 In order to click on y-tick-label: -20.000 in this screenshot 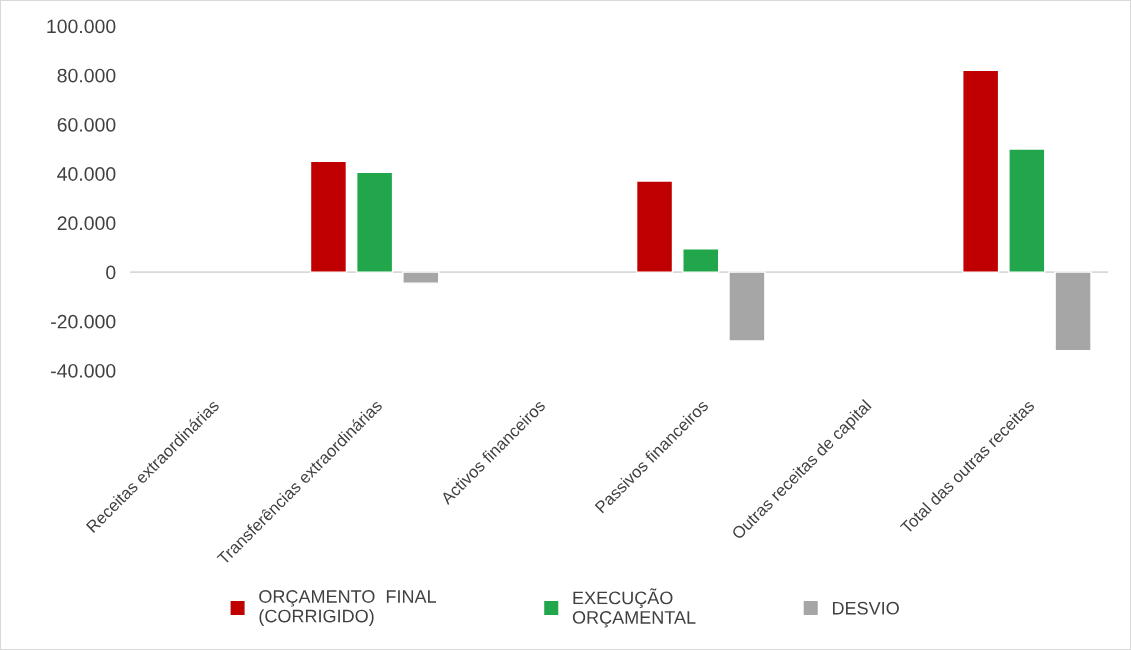, I will do `click(83, 321)`.